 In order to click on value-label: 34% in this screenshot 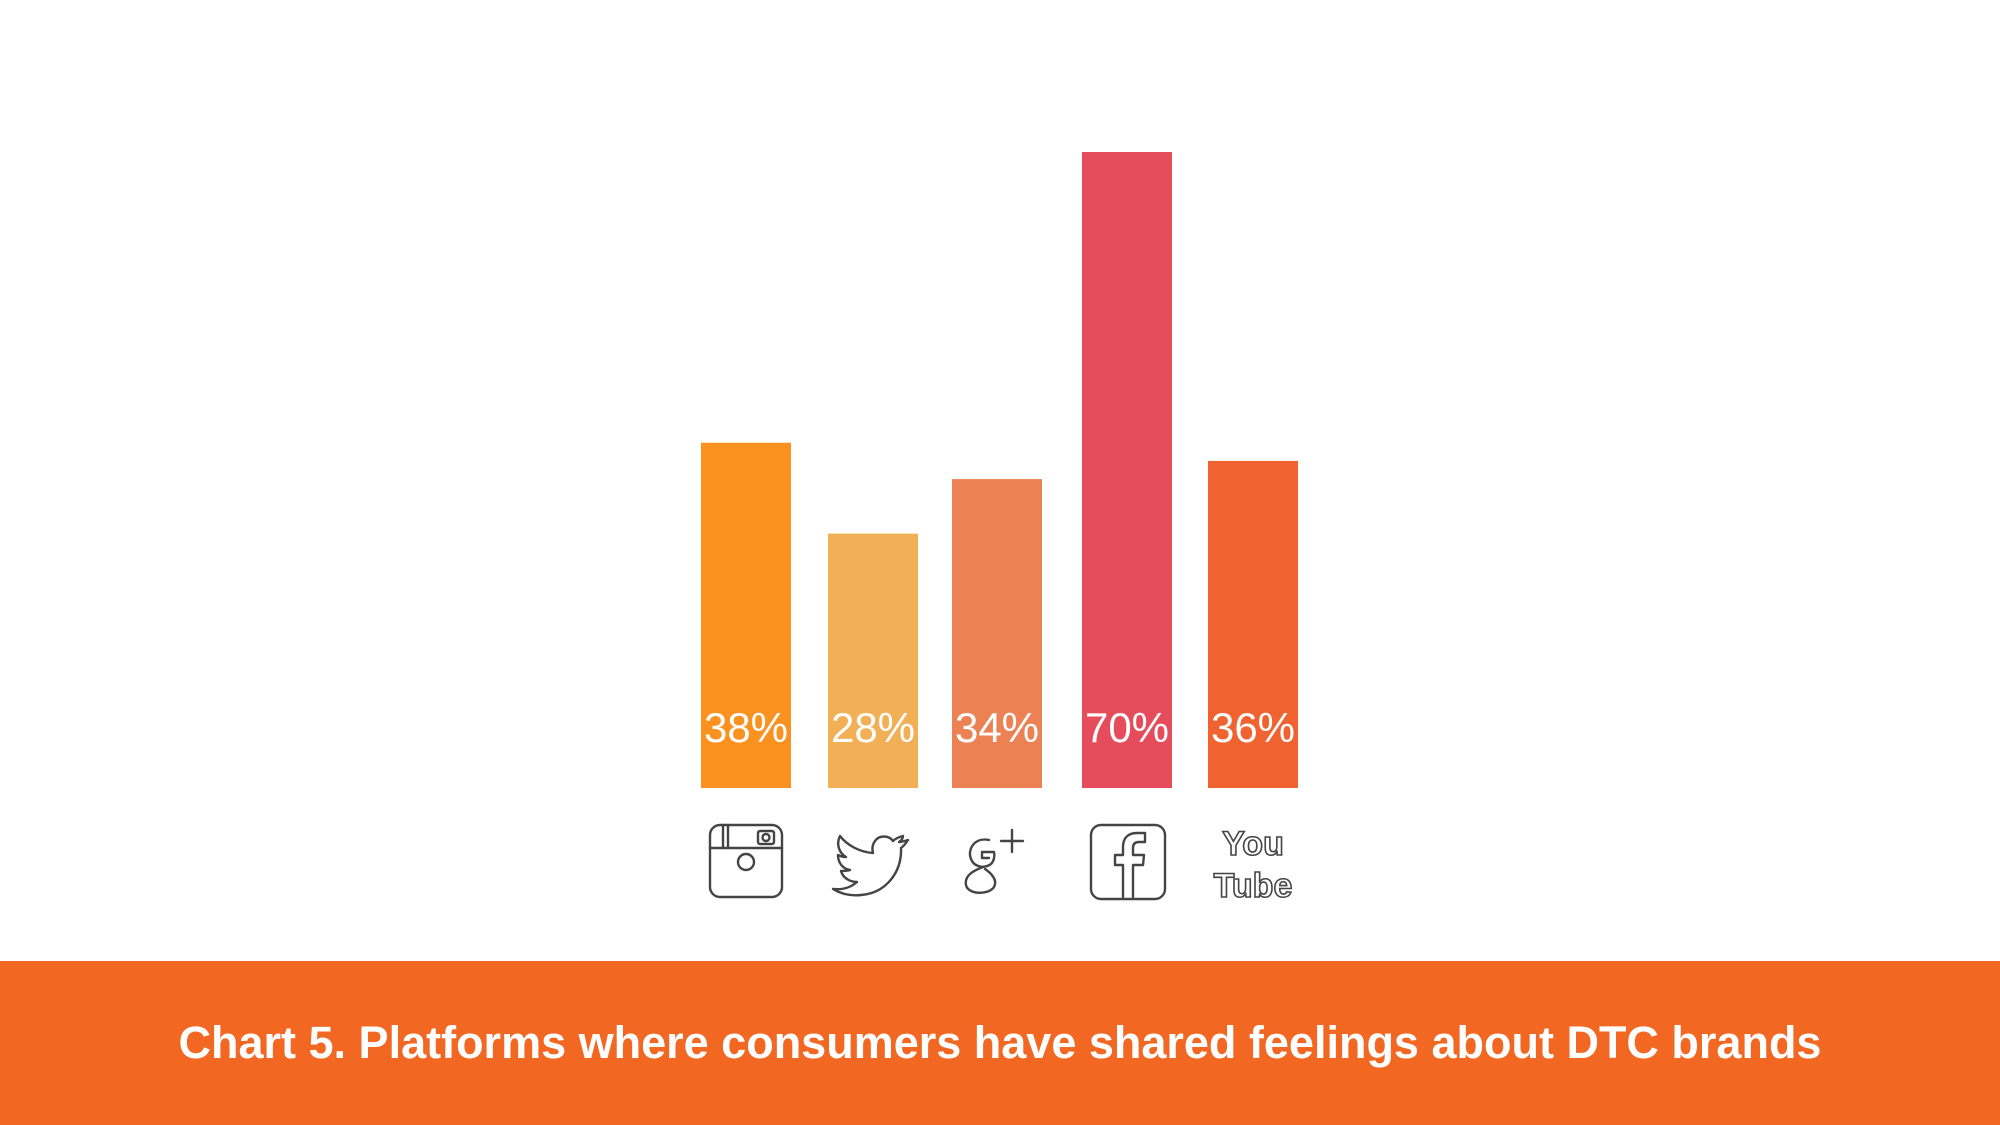, I will do `click(997, 727)`.